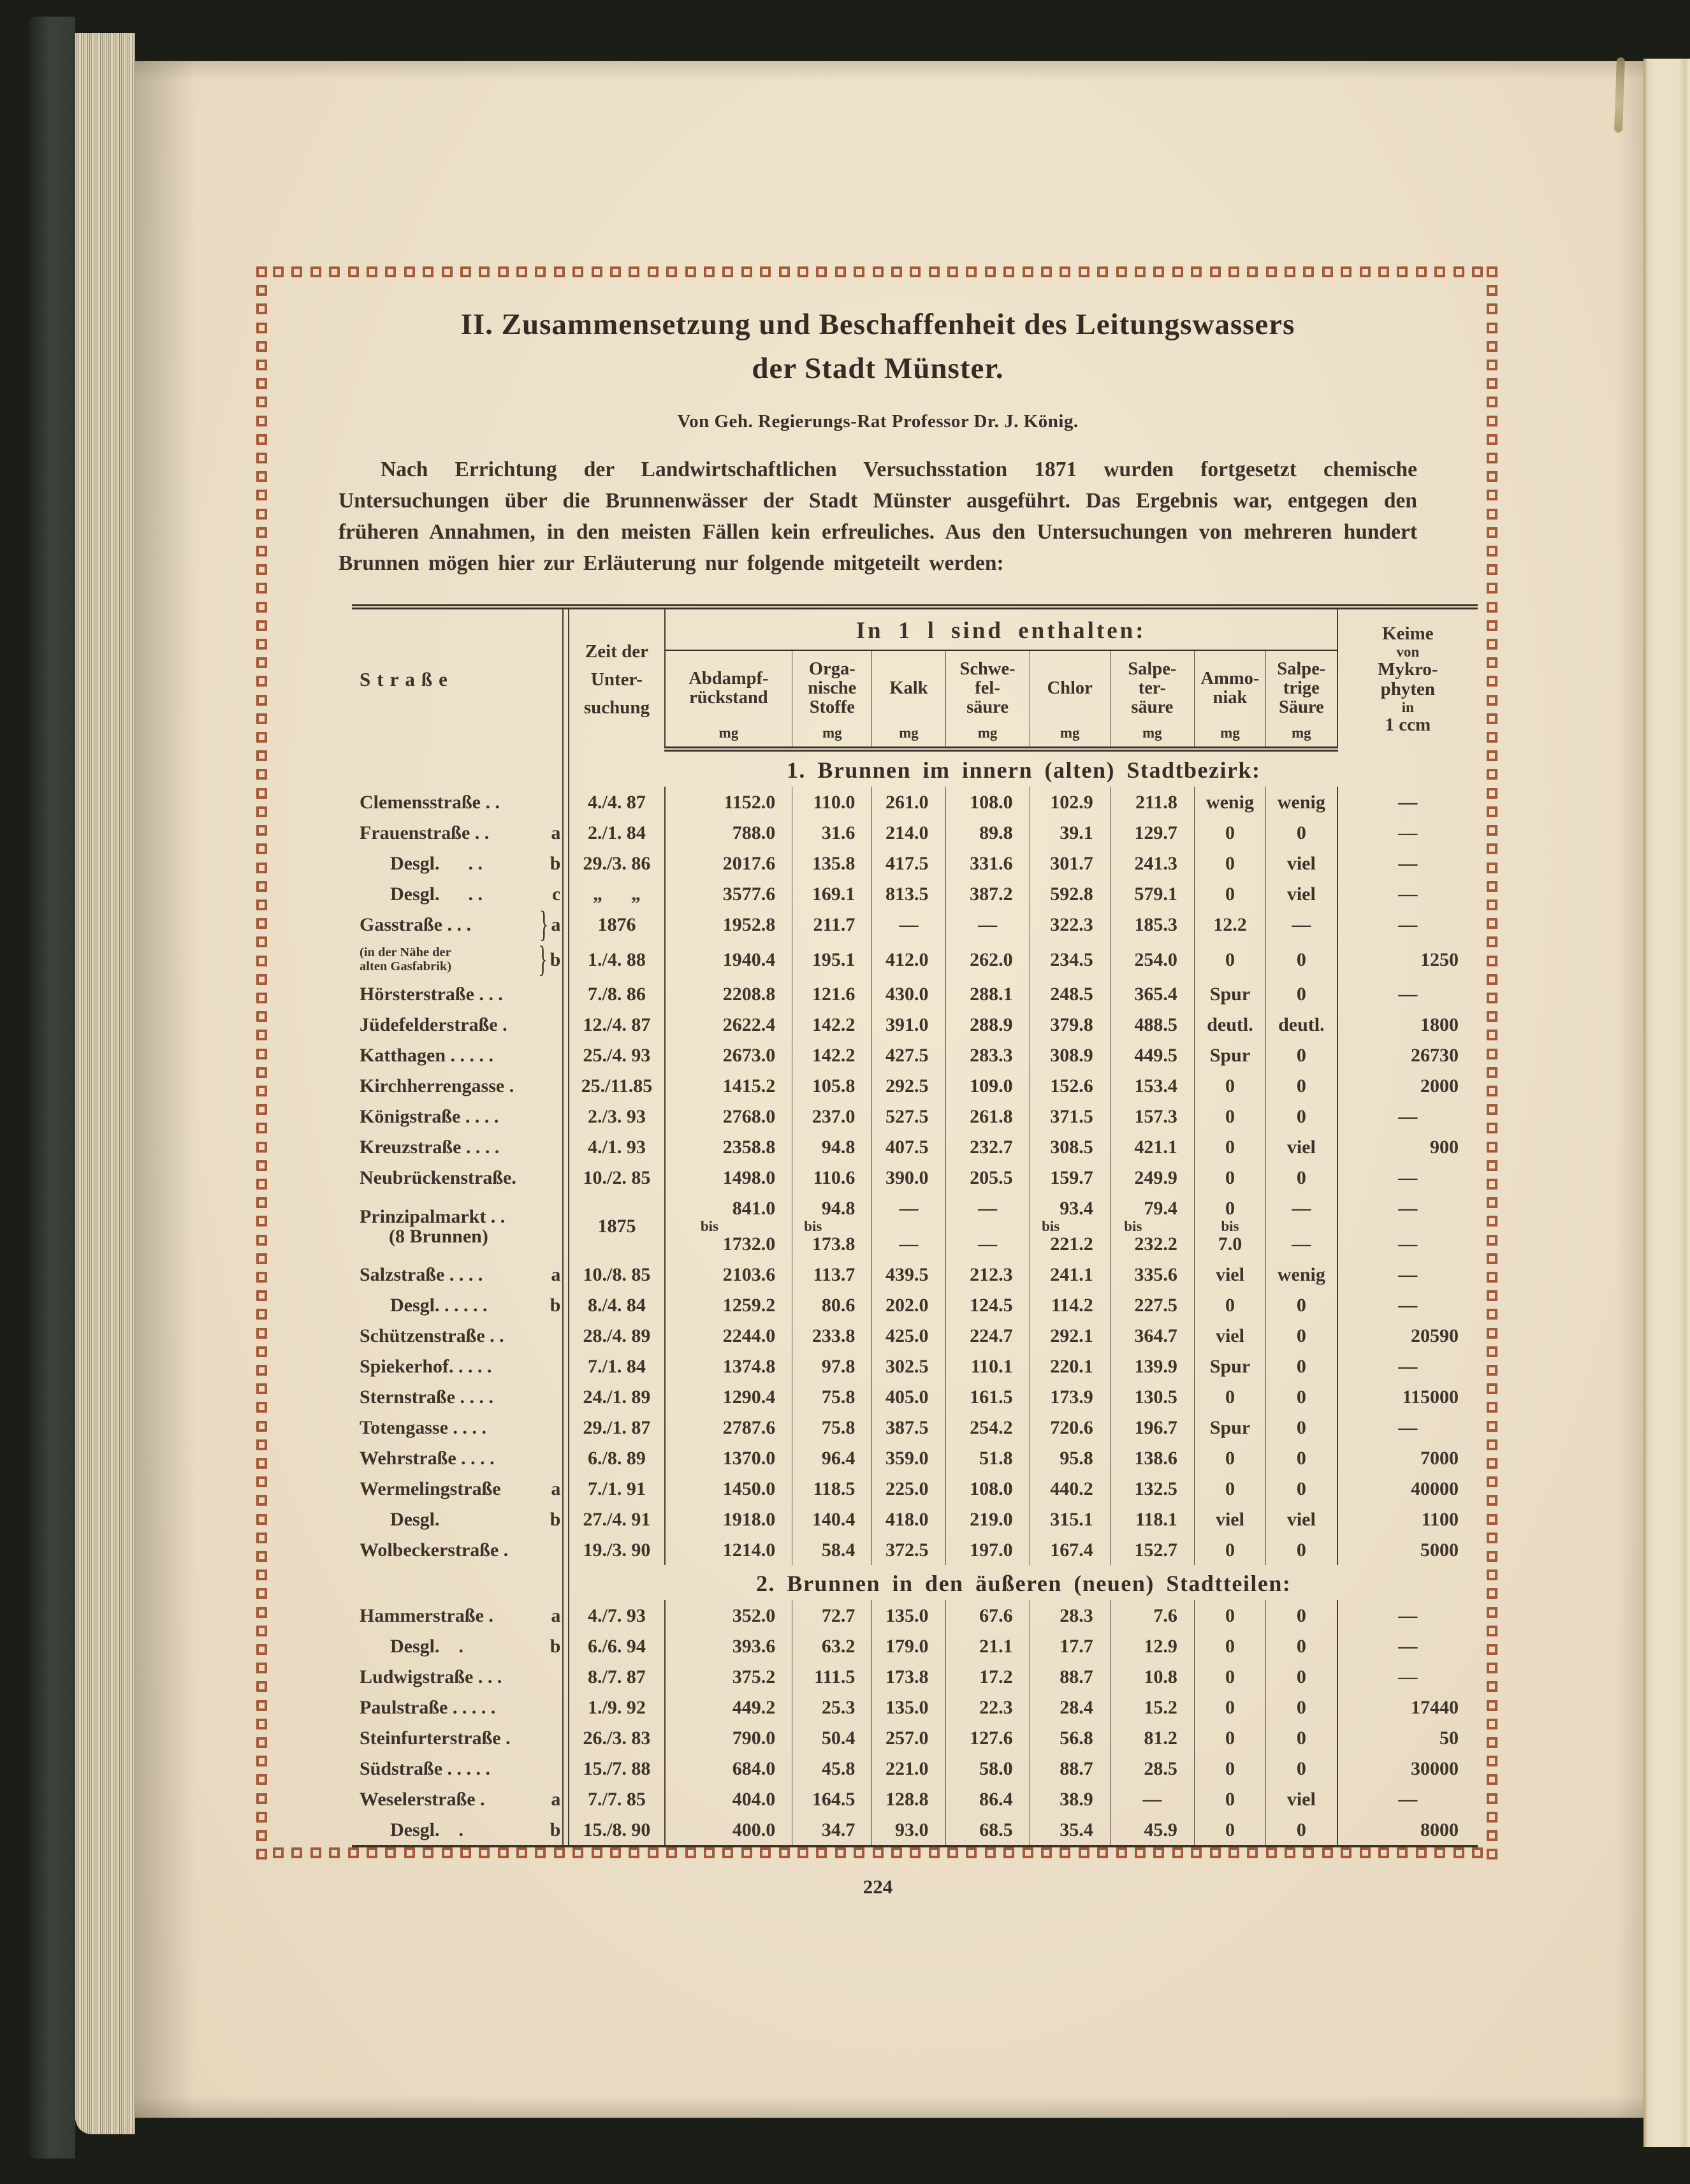  I want to click on date-cell: 27./4. 91, so click(616, 1519).